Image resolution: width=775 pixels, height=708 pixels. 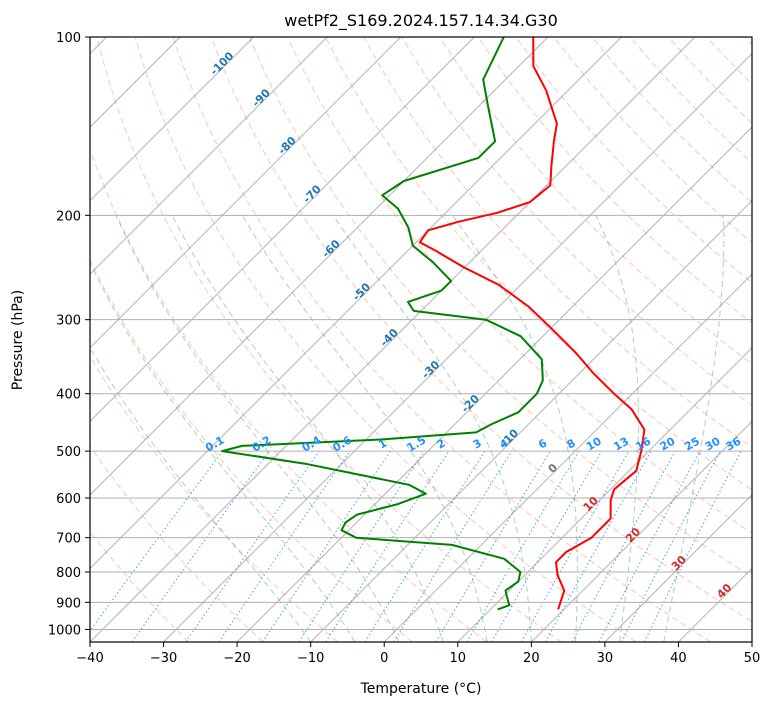 I want to click on x-tick-label: 30, so click(x=605, y=658).